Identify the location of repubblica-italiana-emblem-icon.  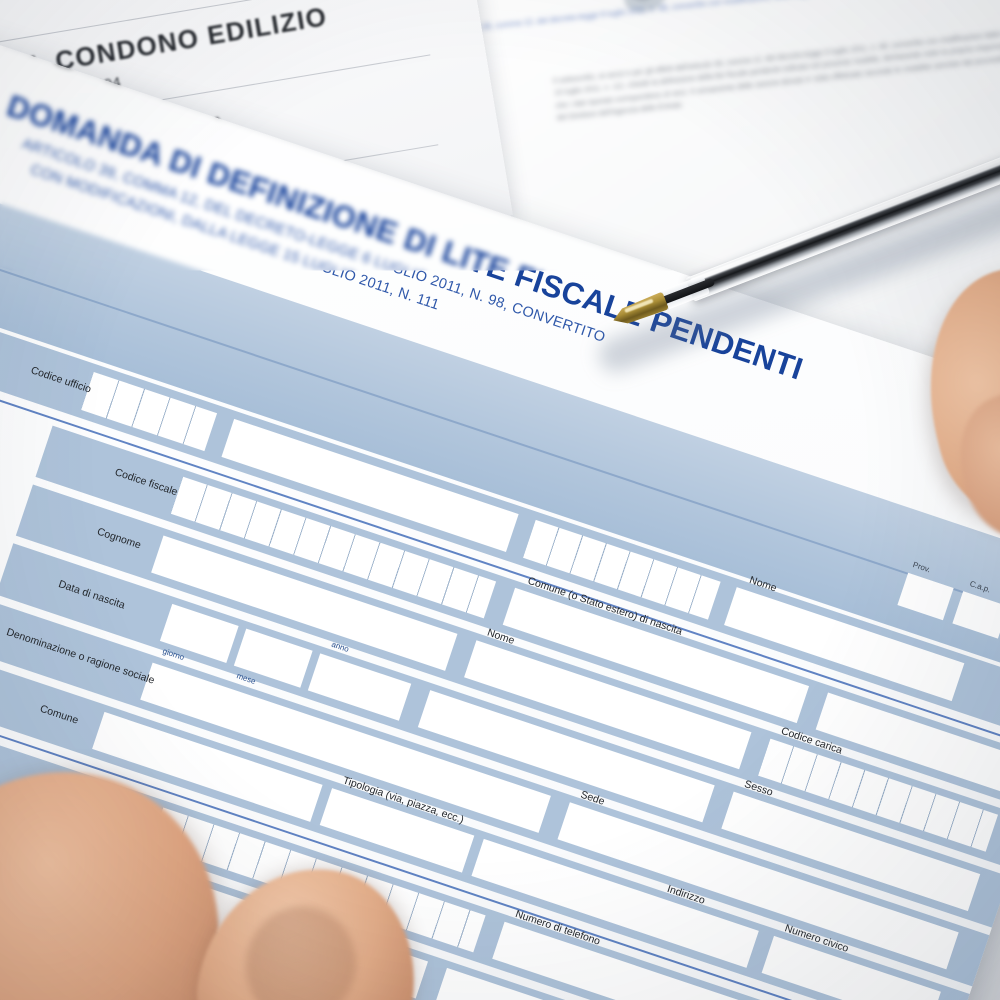
(2, 99).